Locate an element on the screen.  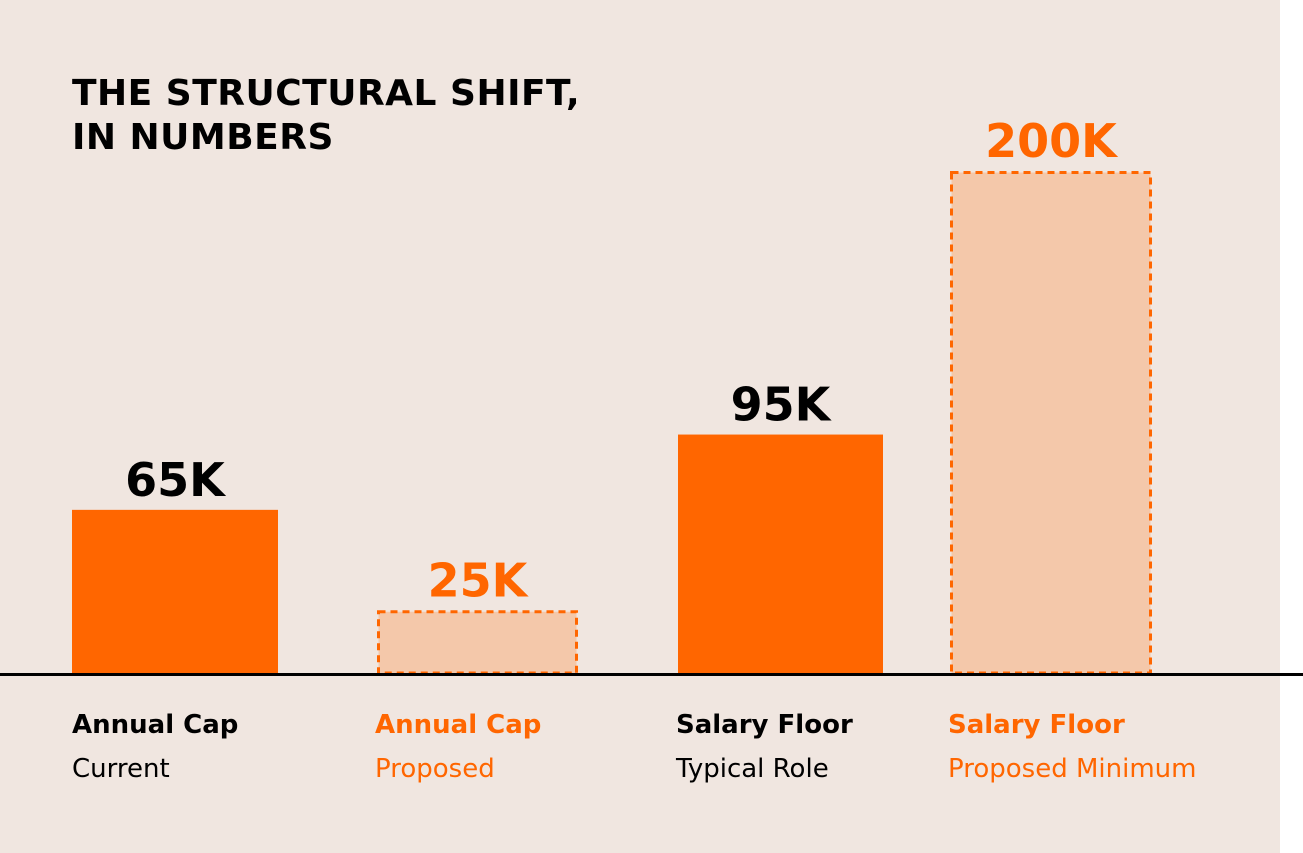
bar-annual-cap-current is located at coordinates (175, 591).